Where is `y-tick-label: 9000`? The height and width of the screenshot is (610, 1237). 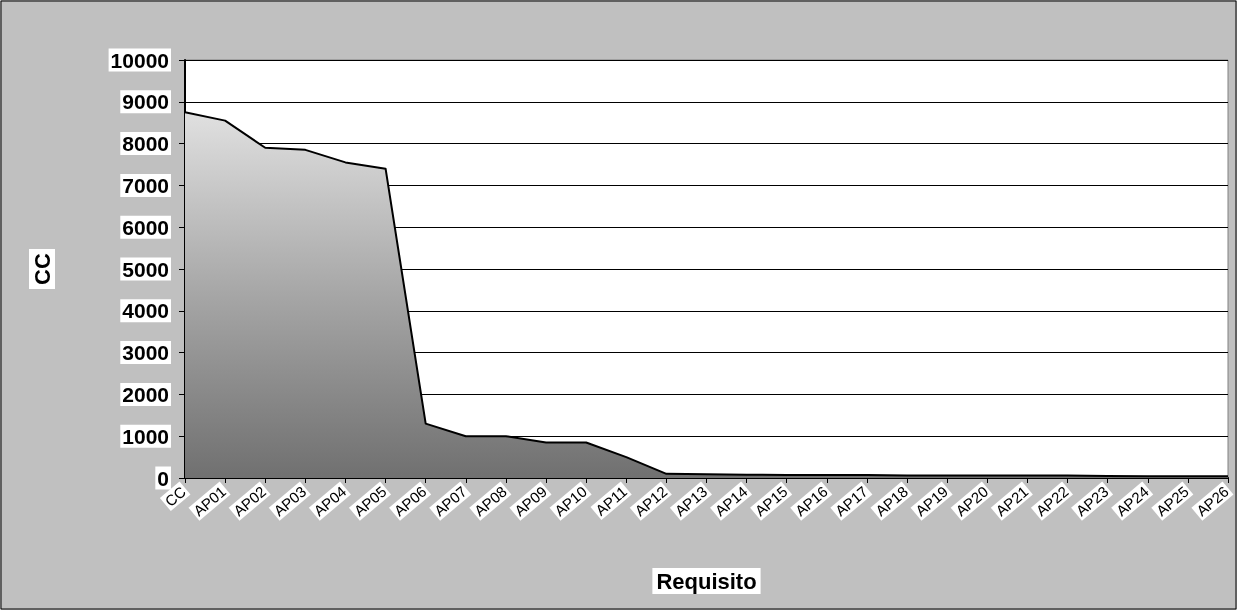
y-tick-label: 9000 is located at coordinates (145, 102).